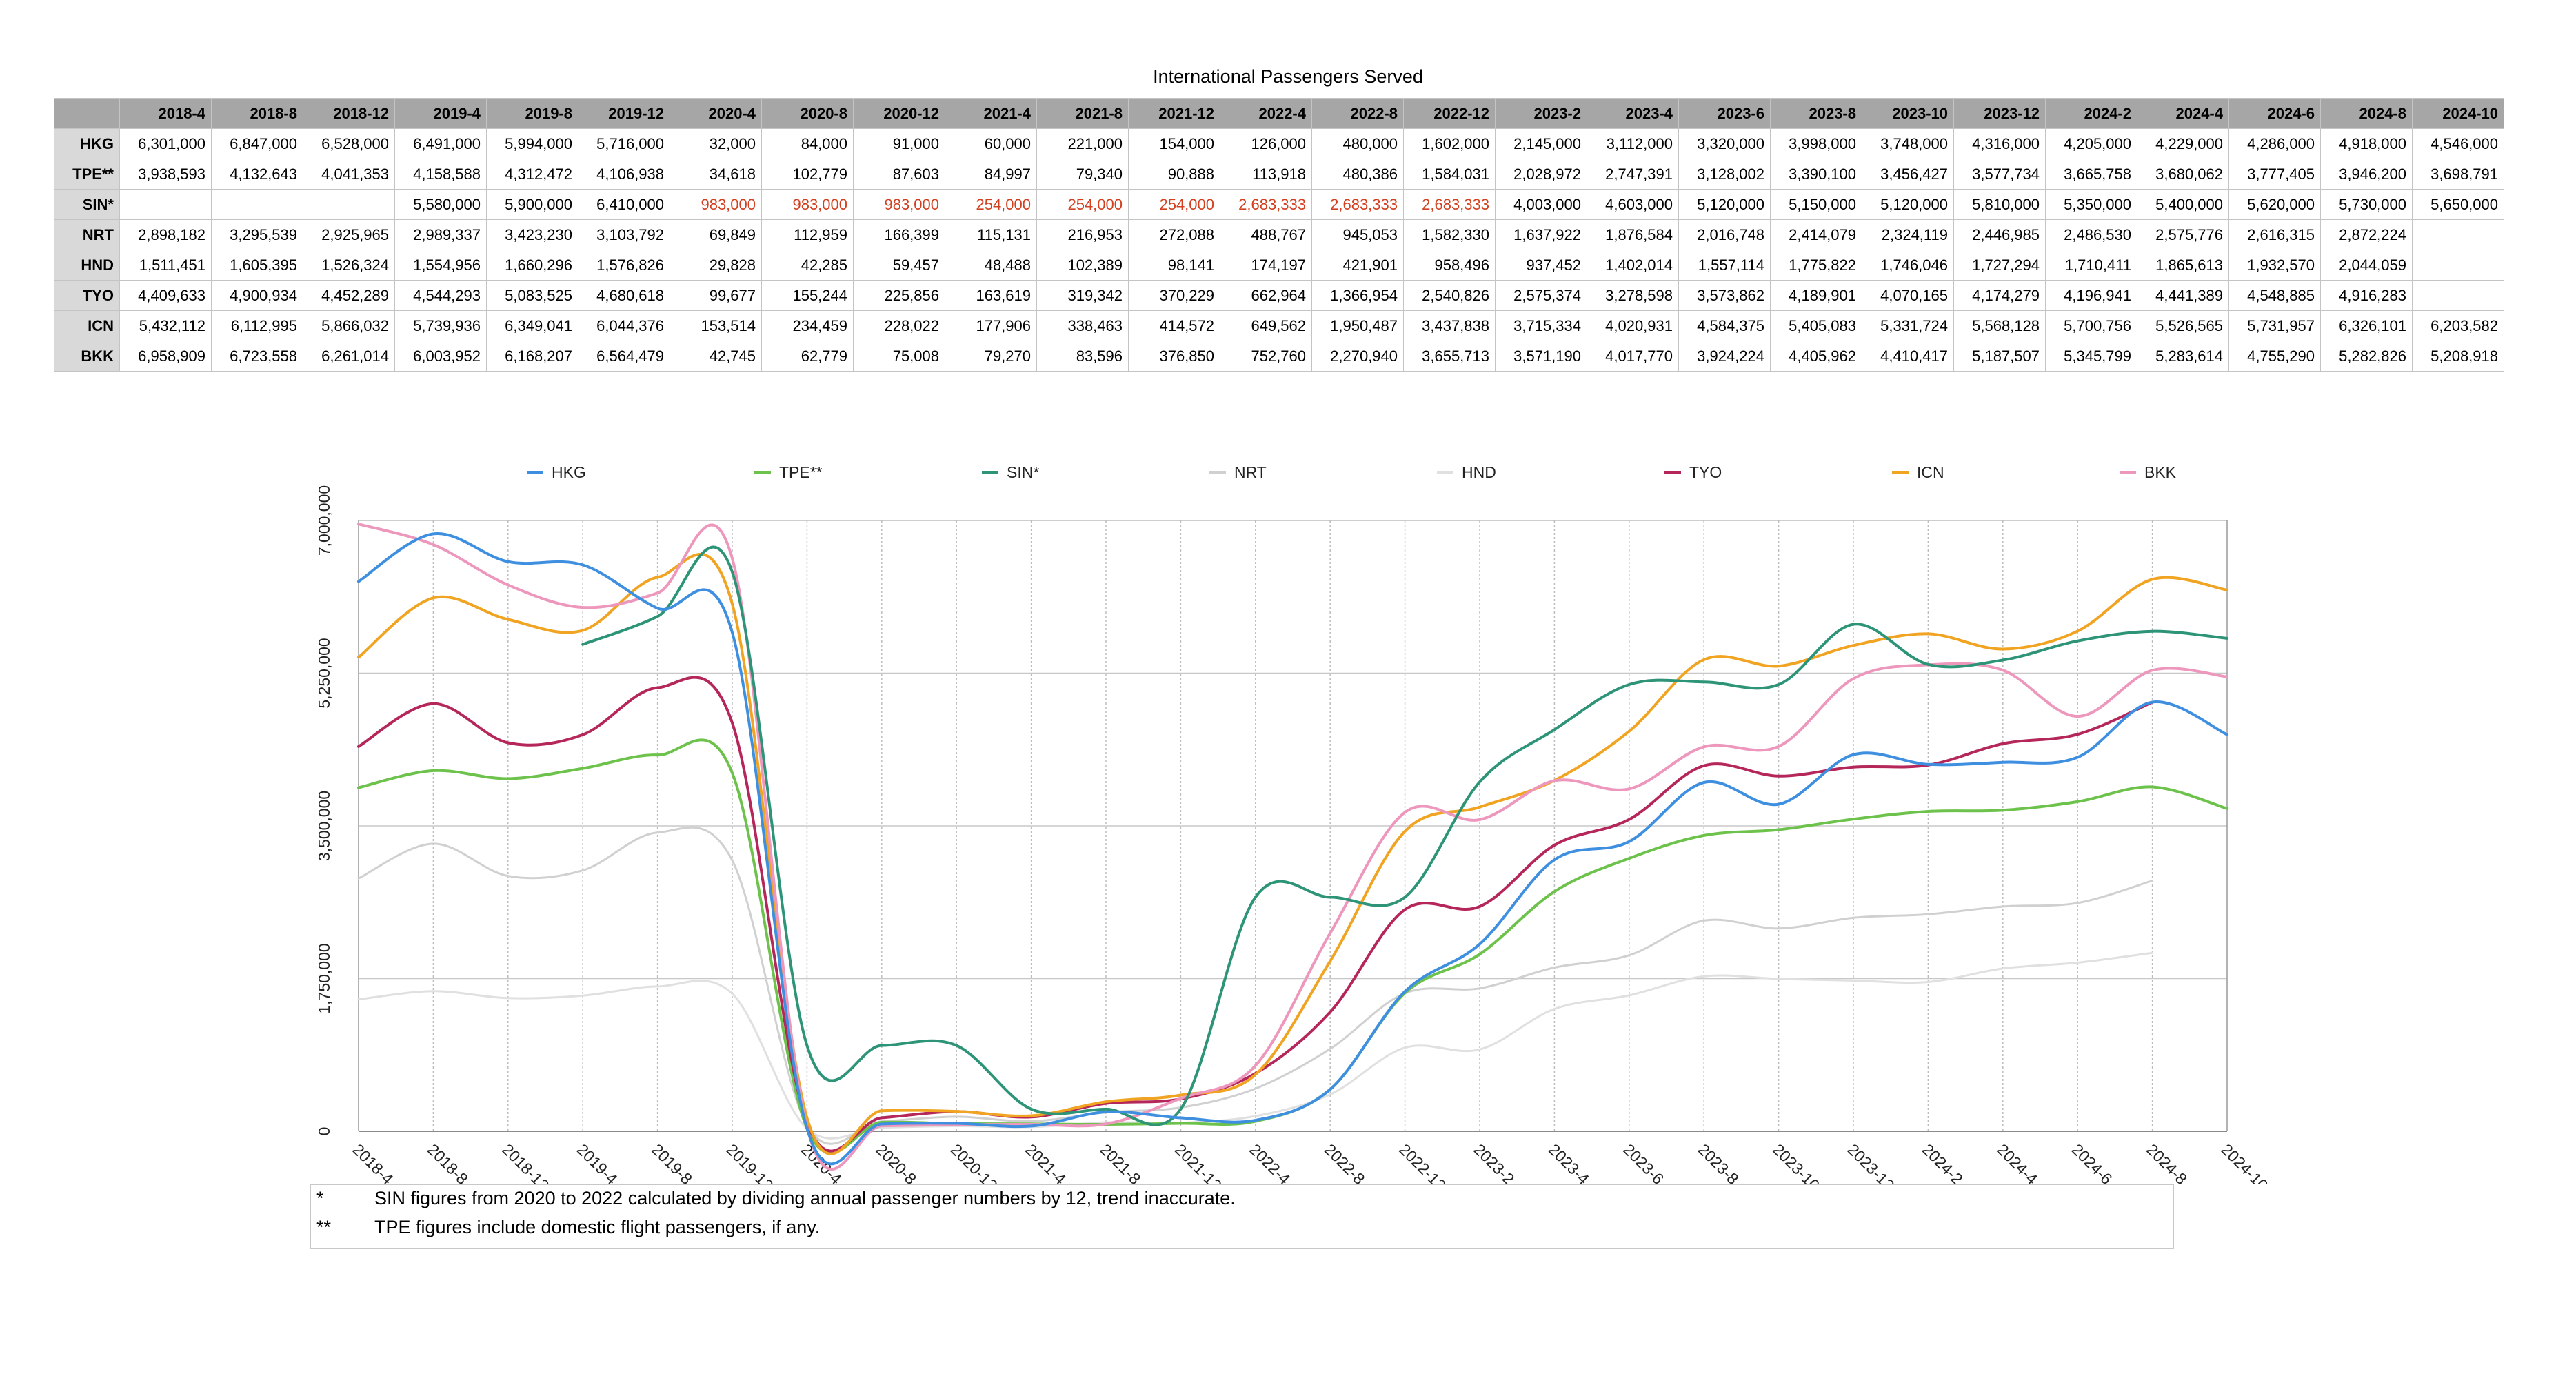 The width and height of the screenshot is (2576, 1376). I want to click on row-header: HKG, so click(87, 143).